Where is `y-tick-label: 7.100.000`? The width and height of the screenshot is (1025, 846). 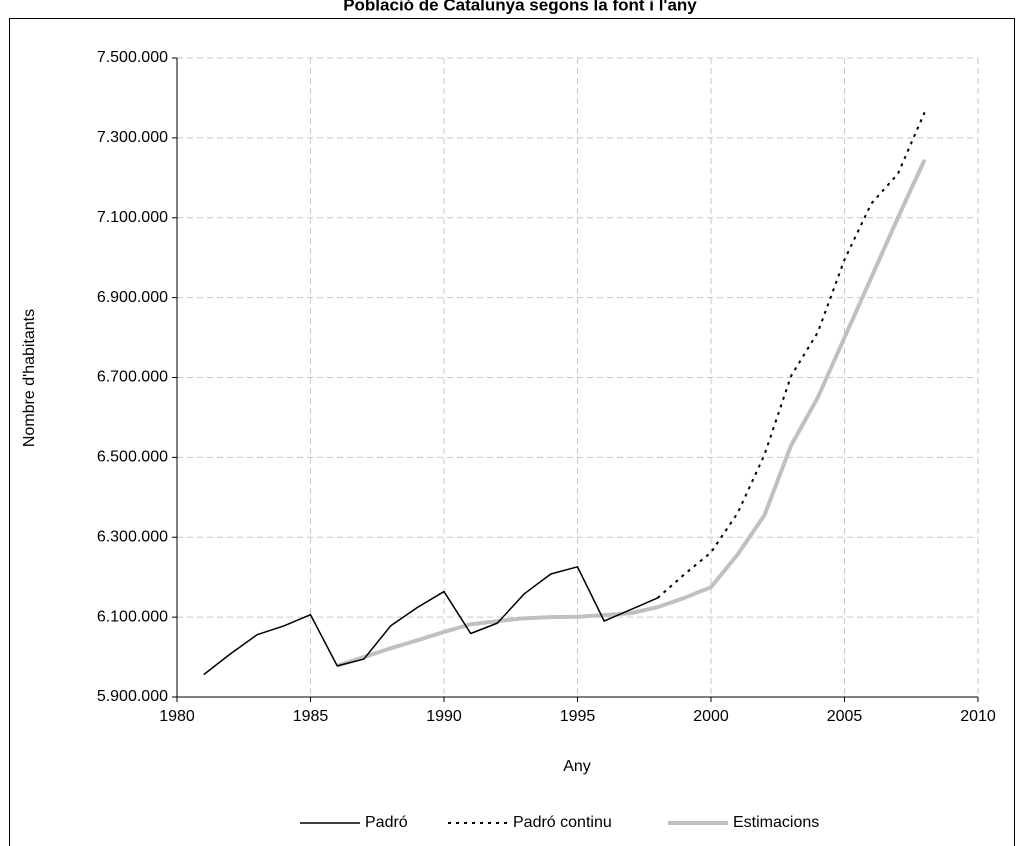 y-tick-label: 7.100.000 is located at coordinates (132, 217).